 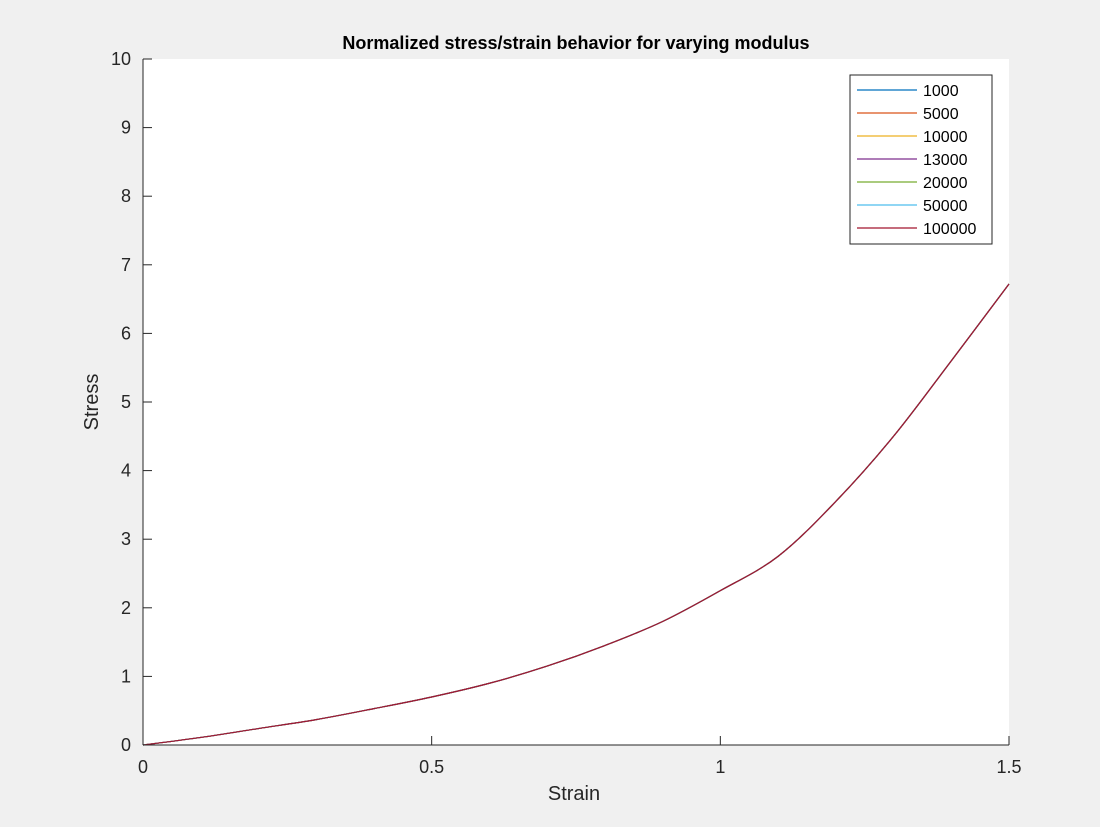 What do you see at coordinates (126, 539) in the screenshot?
I see `y-tick-label: 3` at bounding box center [126, 539].